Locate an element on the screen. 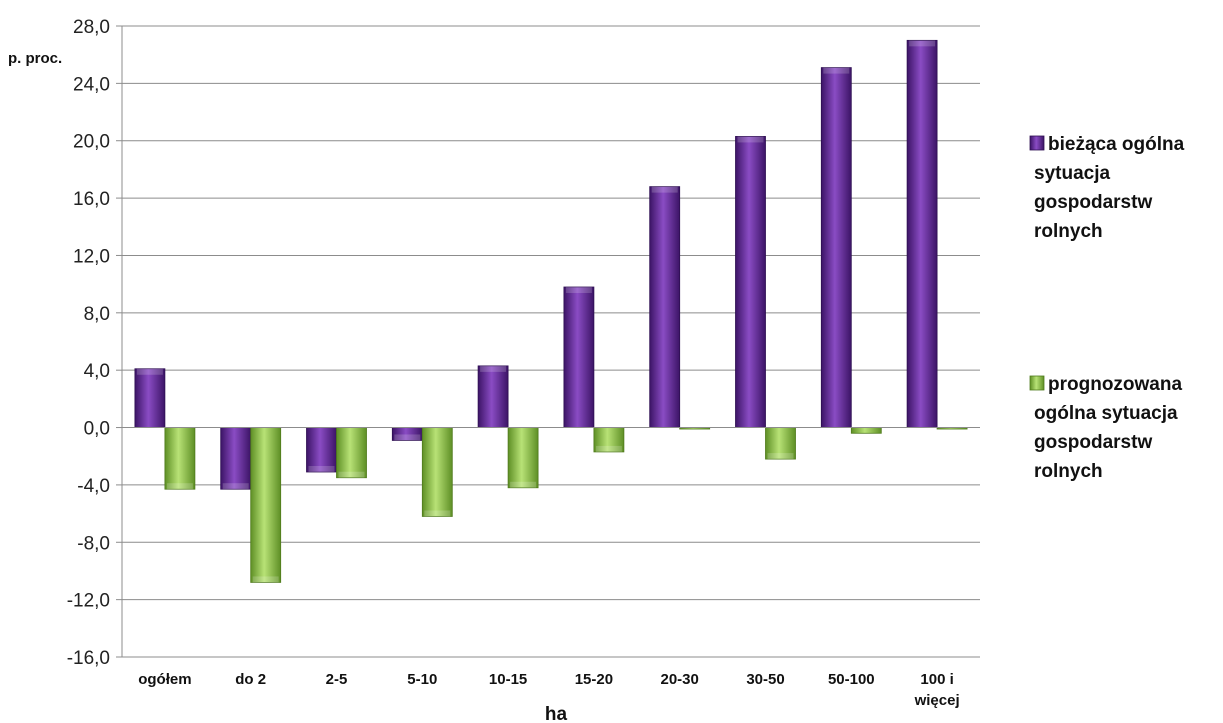  y-tick-label: 24,0 is located at coordinates (91, 84).